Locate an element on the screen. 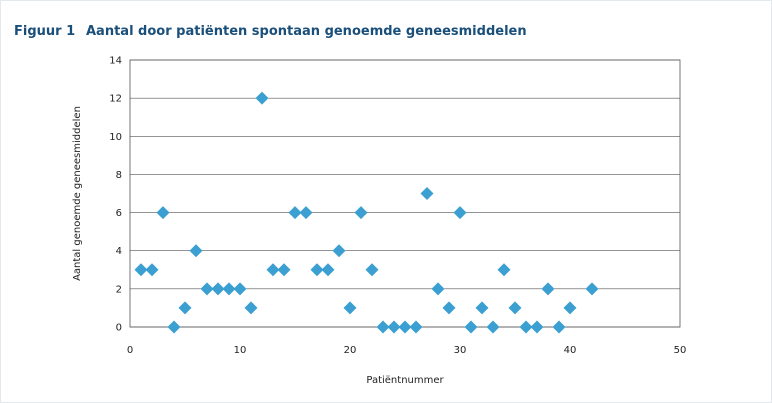  y-tick-label: 6 is located at coordinates (119, 213).